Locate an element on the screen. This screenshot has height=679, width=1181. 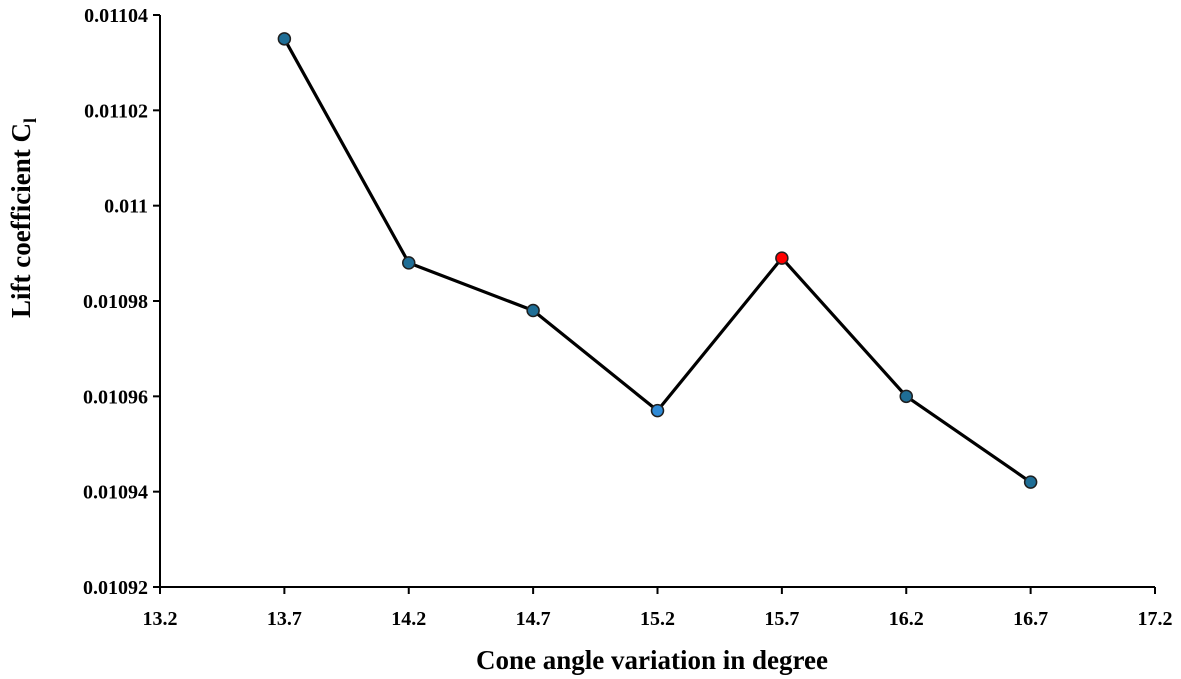
x-tick-label: 16.2 is located at coordinates (906, 619).